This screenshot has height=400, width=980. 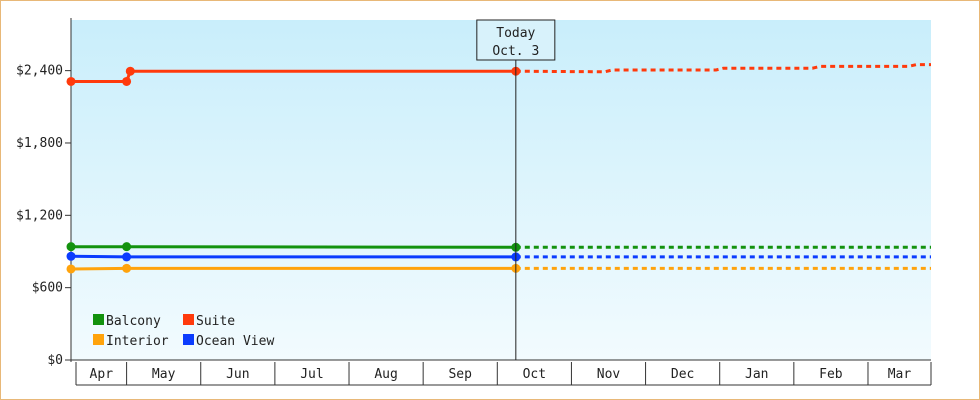 I want to click on today-label-title: Today, so click(x=515, y=33).